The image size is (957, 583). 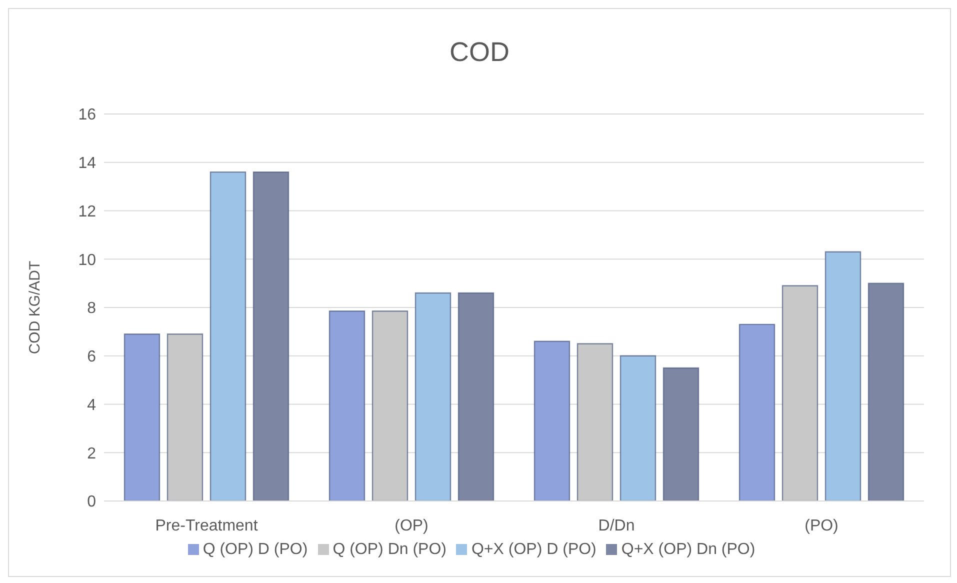 What do you see at coordinates (688, 549) in the screenshot?
I see `legend-label: Q+X (OP) Dn (PO)` at bounding box center [688, 549].